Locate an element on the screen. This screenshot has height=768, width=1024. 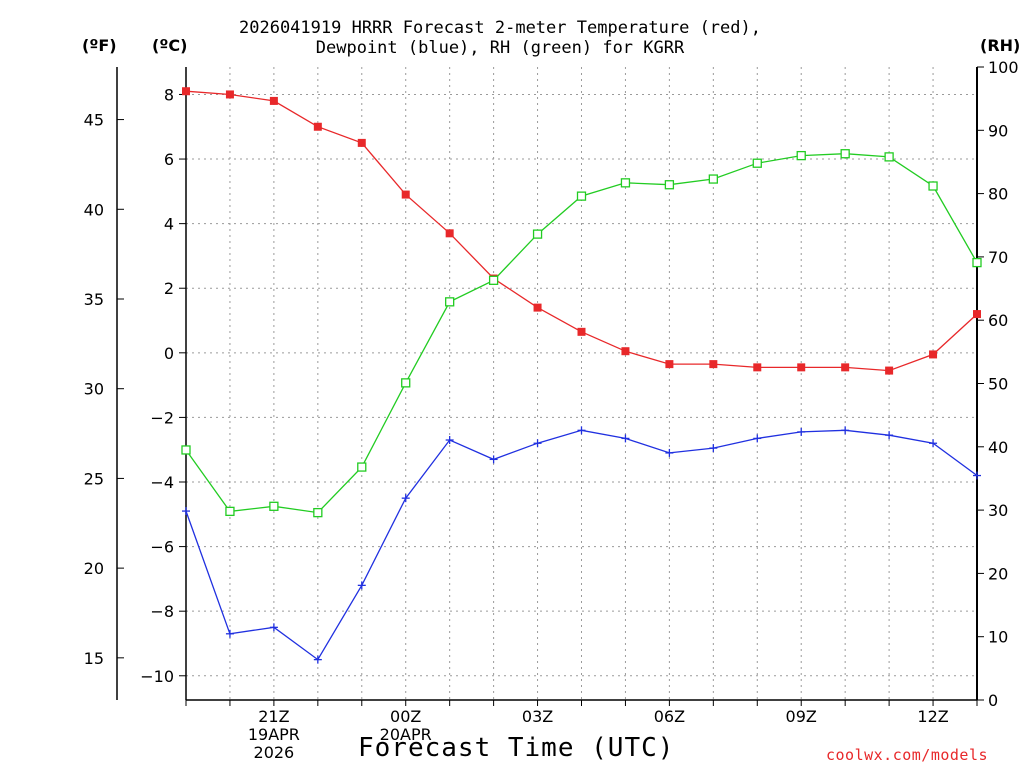
rh-tick-label: 80 is located at coordinates (998, 194).